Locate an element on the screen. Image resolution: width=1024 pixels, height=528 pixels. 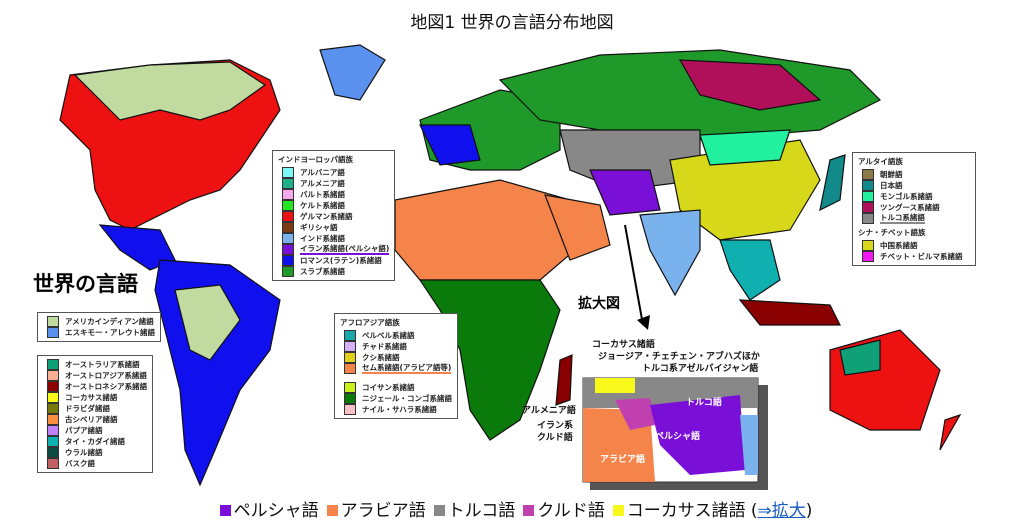
legend-item: ニジェール・コンゴ系諸語 is located at coordinates (398, 398).